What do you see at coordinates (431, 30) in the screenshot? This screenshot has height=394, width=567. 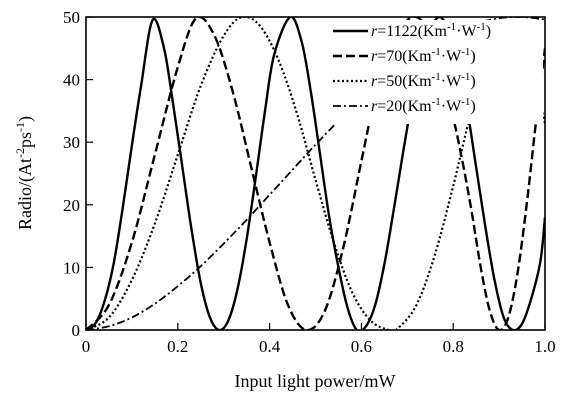 I see `legend-label-1: r=1122(Km-1·W-1)` at bounding box center [431, 30].